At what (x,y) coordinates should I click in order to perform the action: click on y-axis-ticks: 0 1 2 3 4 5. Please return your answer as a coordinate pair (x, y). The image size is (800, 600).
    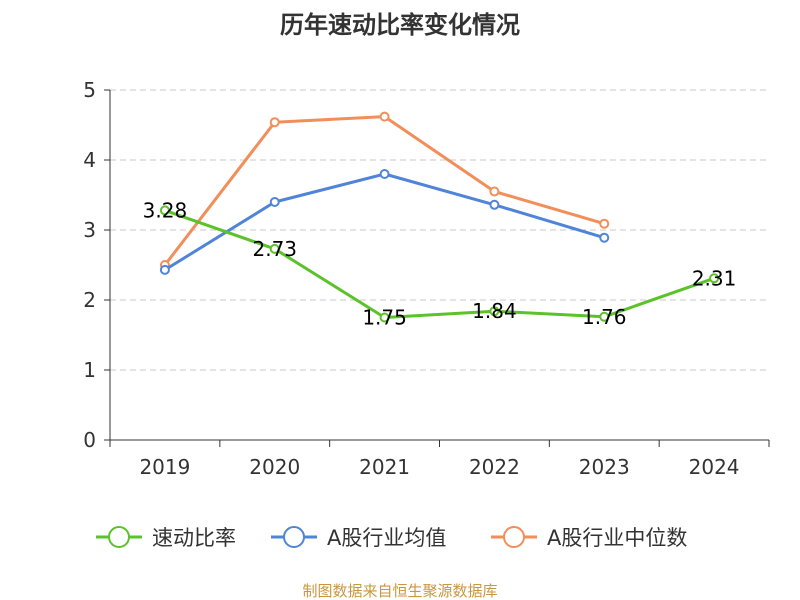
    Looking at the image, I should click on (96, 265).